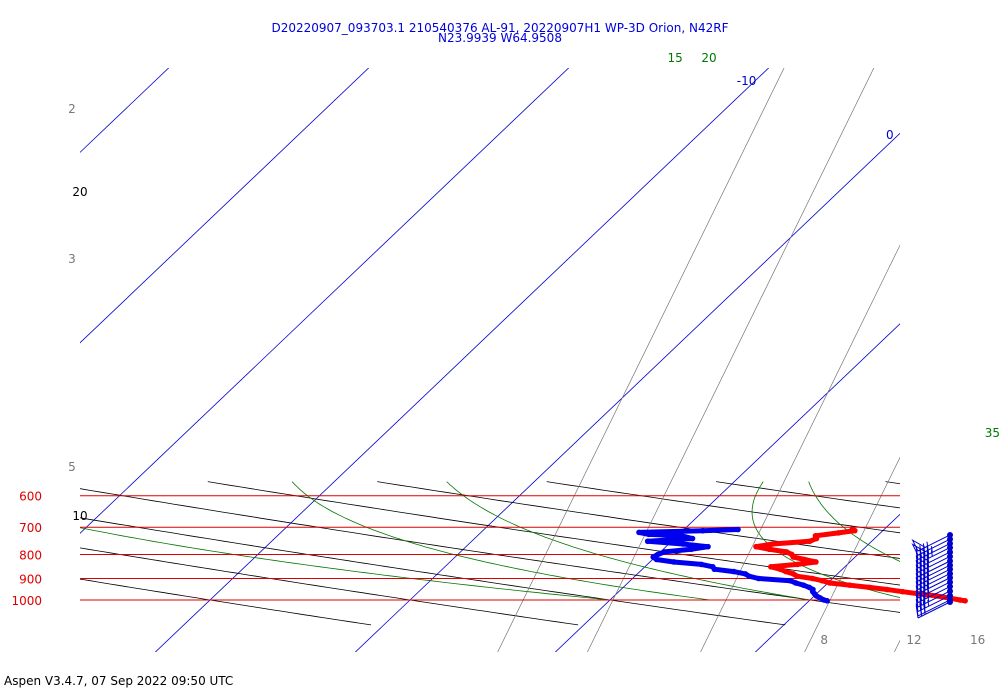 This screenshot has height=700, width=1000. I want to click on pressure-label: 600, so click(30, 497).